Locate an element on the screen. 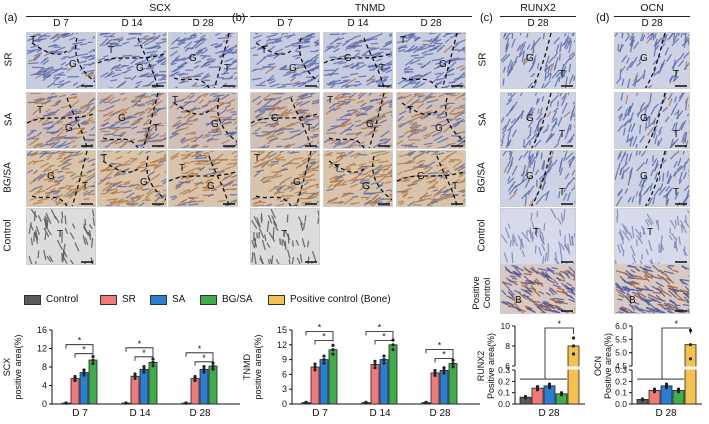 Image resolution: width=709 pixels, height=424 pixels. chart-tnmd-ytick-label: 9 is located at coordinates (284, 360).